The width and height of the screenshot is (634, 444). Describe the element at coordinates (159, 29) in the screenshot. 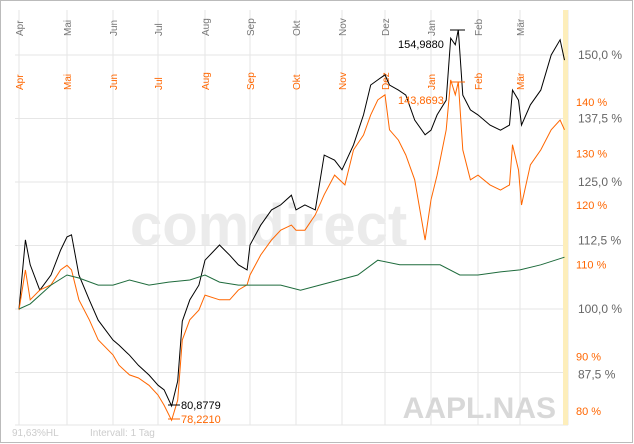

I see `month-label: Jul` at that location.